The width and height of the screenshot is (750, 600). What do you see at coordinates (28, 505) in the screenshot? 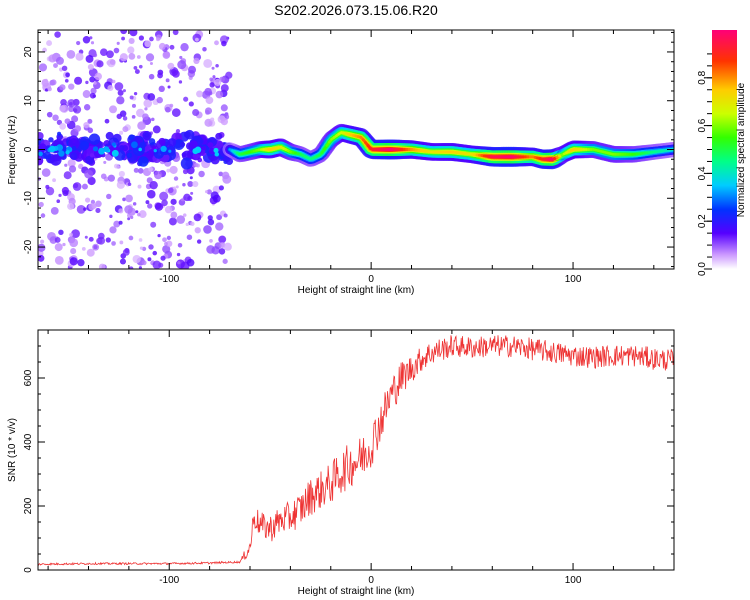
I see `snr-y-tick-label: 200` at bounding box center [28, 505].